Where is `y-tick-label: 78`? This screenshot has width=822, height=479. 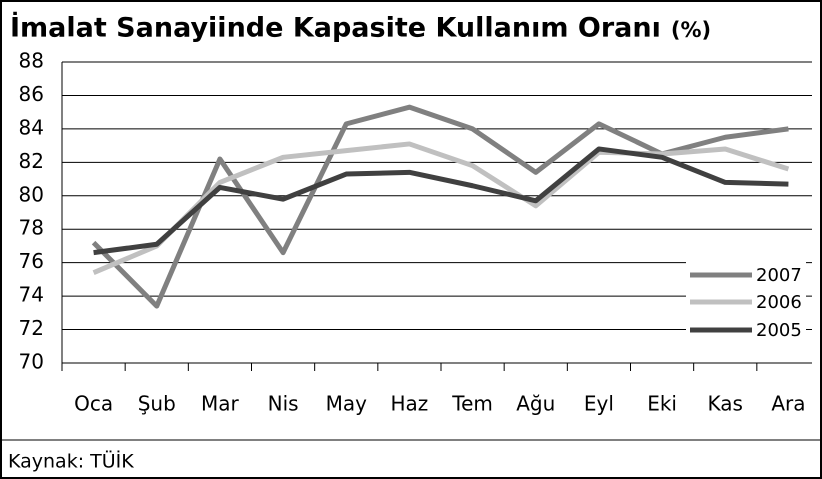 y-tick-label: 78 is located at coordinates (31, 228).